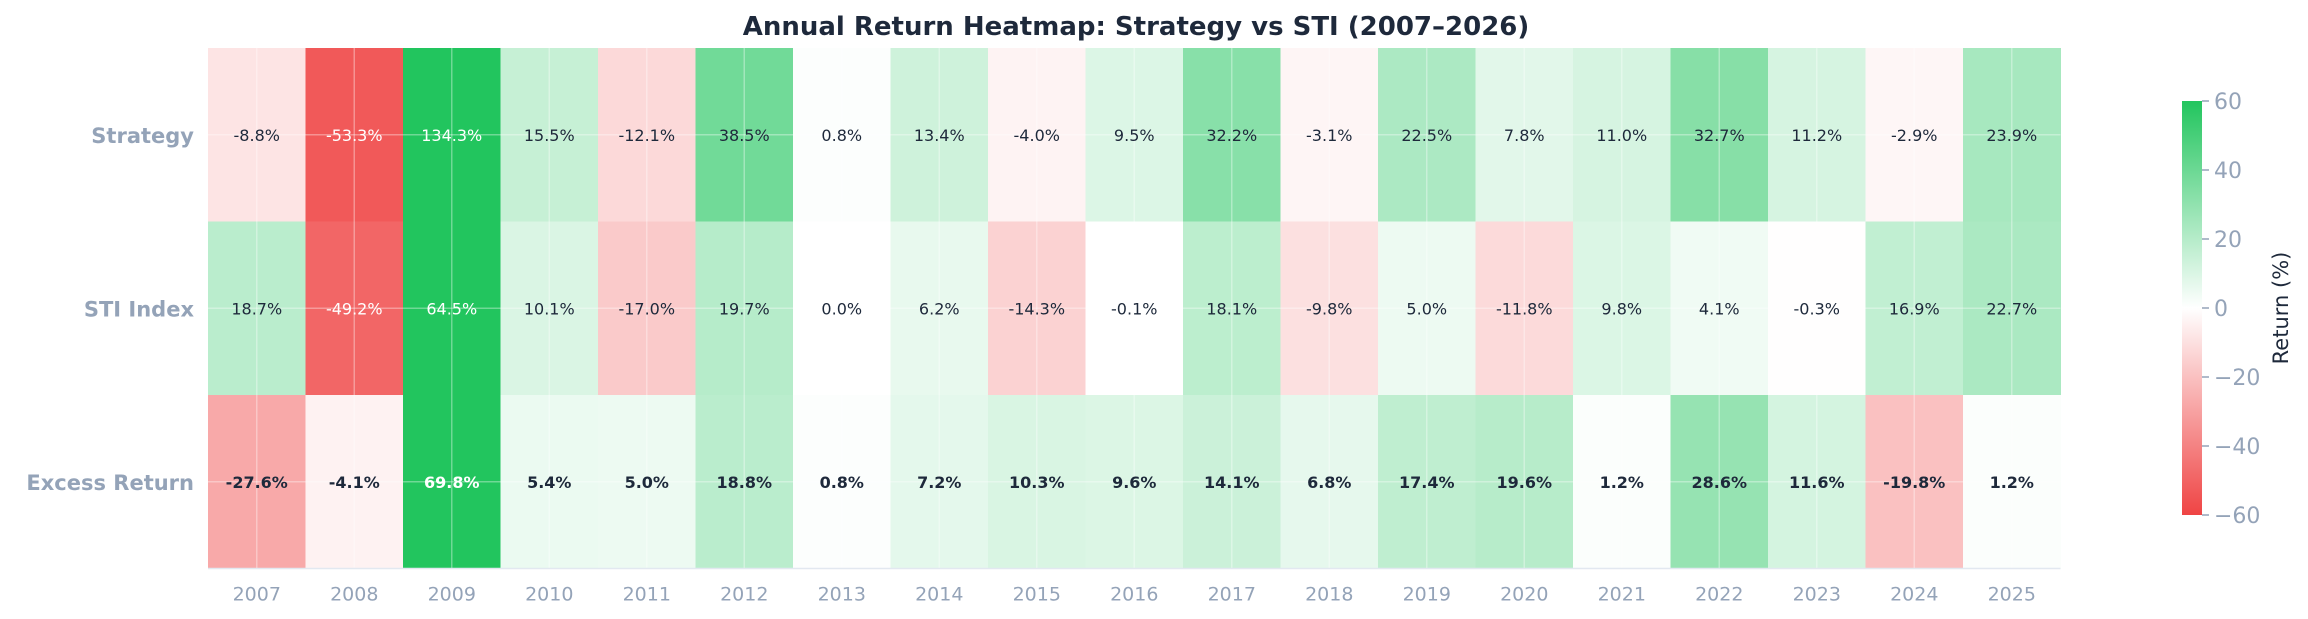 Image resolution: width=2308 pixels, height=619 pixels. What do you see at coordinates (2228, 171) in the screenshot?
I see `colorbar-tick-label: 40` at bounding box center [2228, 171].